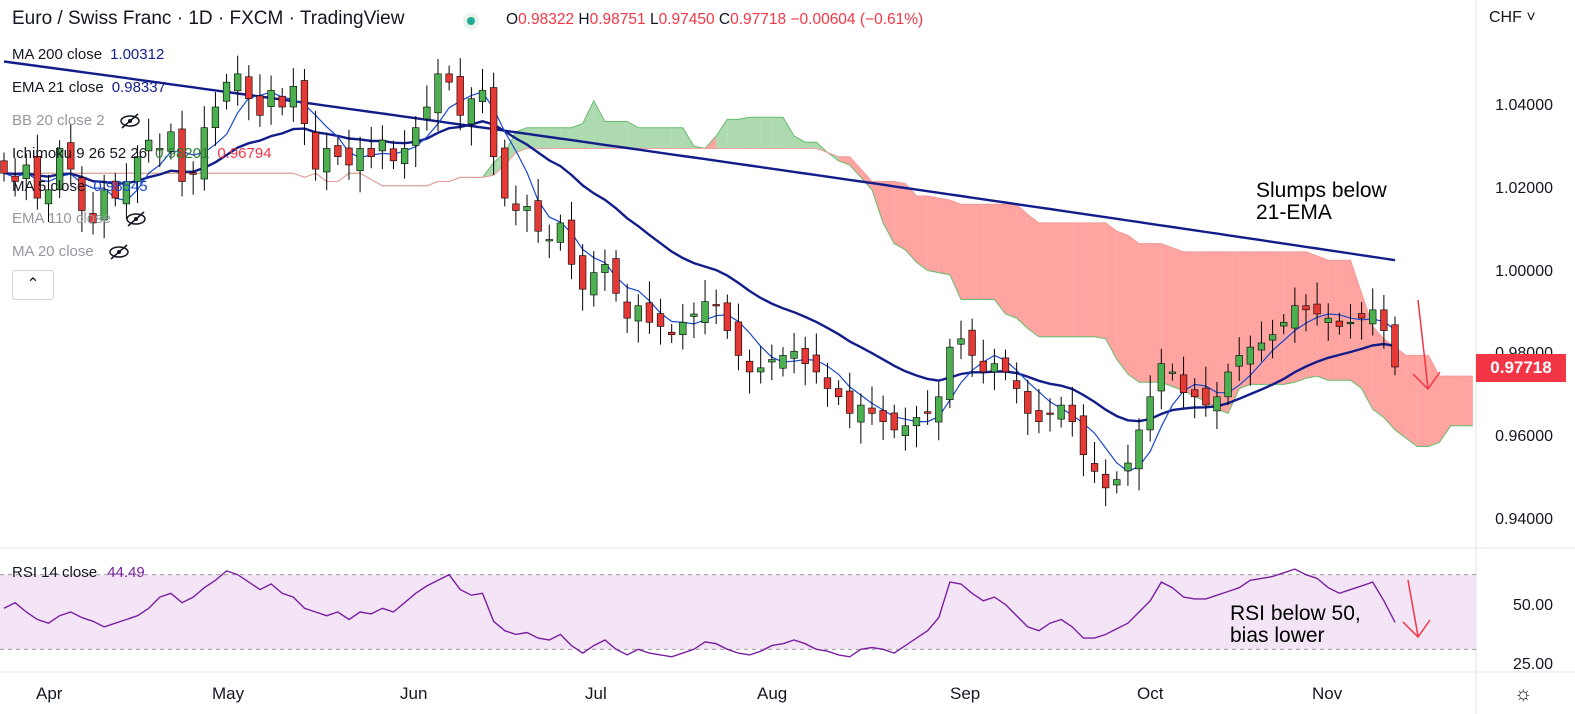  Describe the element at coordinates (1413, 608) in the screenshot. I see `rsi-down-arrow` at that location.